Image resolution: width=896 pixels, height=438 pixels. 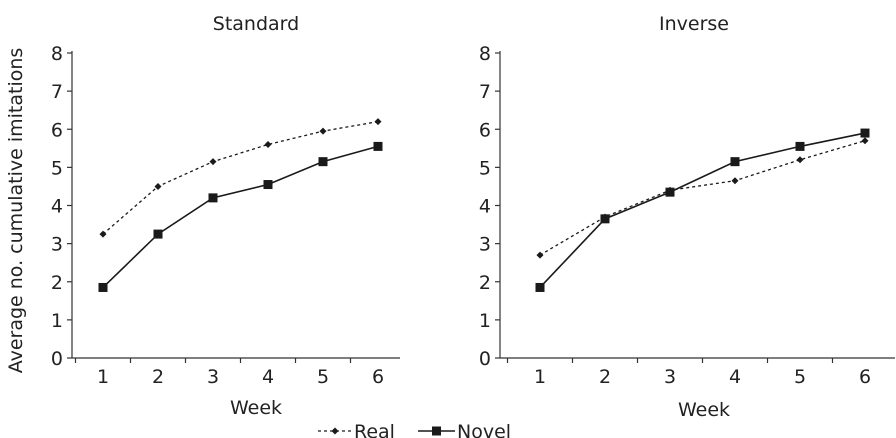 I want to click on panel-title: Inverse, so click(x=694, y=24).